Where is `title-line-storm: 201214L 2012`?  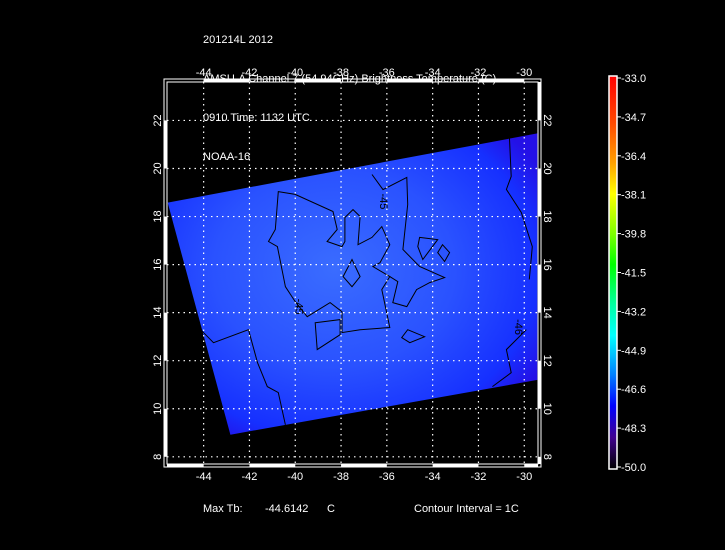 title-line-storm: 201214L 2012 is located at coordinates (238, 40).